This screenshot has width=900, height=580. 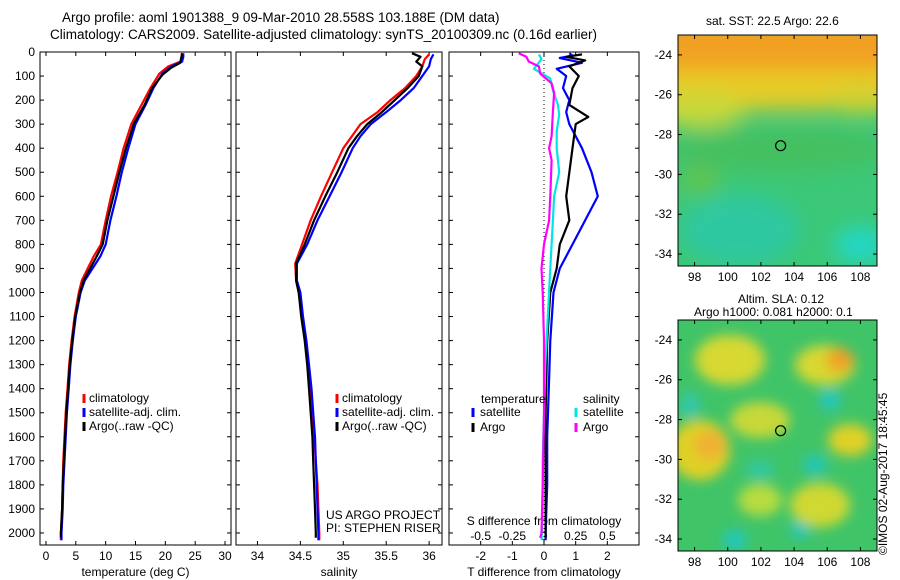 What do you see at coordinates (25, 244) in the screenshot?
I see `y-tick-label: 800` at bounding box center [25, 244].